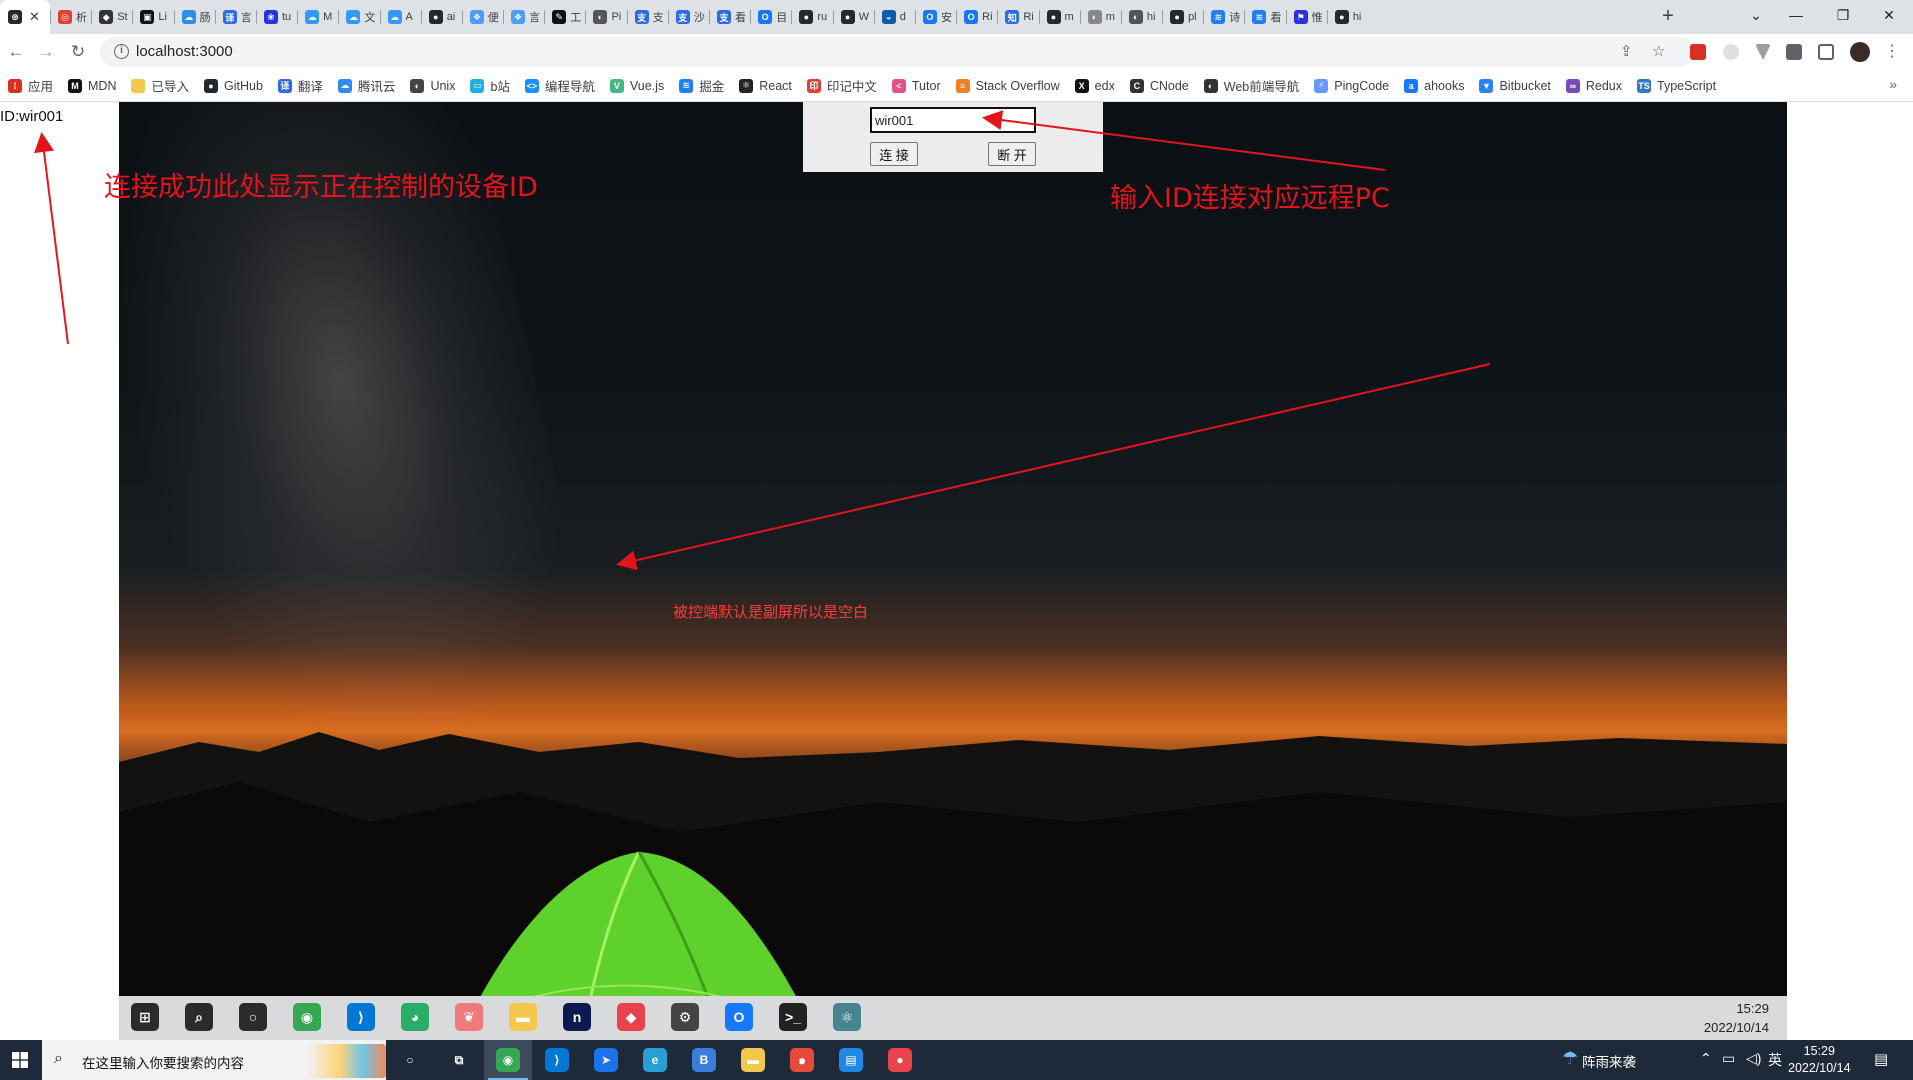 Image resolution: width=1913 pixels, height=1080 pixels. Describe the element at coordinates (1680, 86) in the screenshot. I see `bookmark-item: TS TypeScript` at that location.